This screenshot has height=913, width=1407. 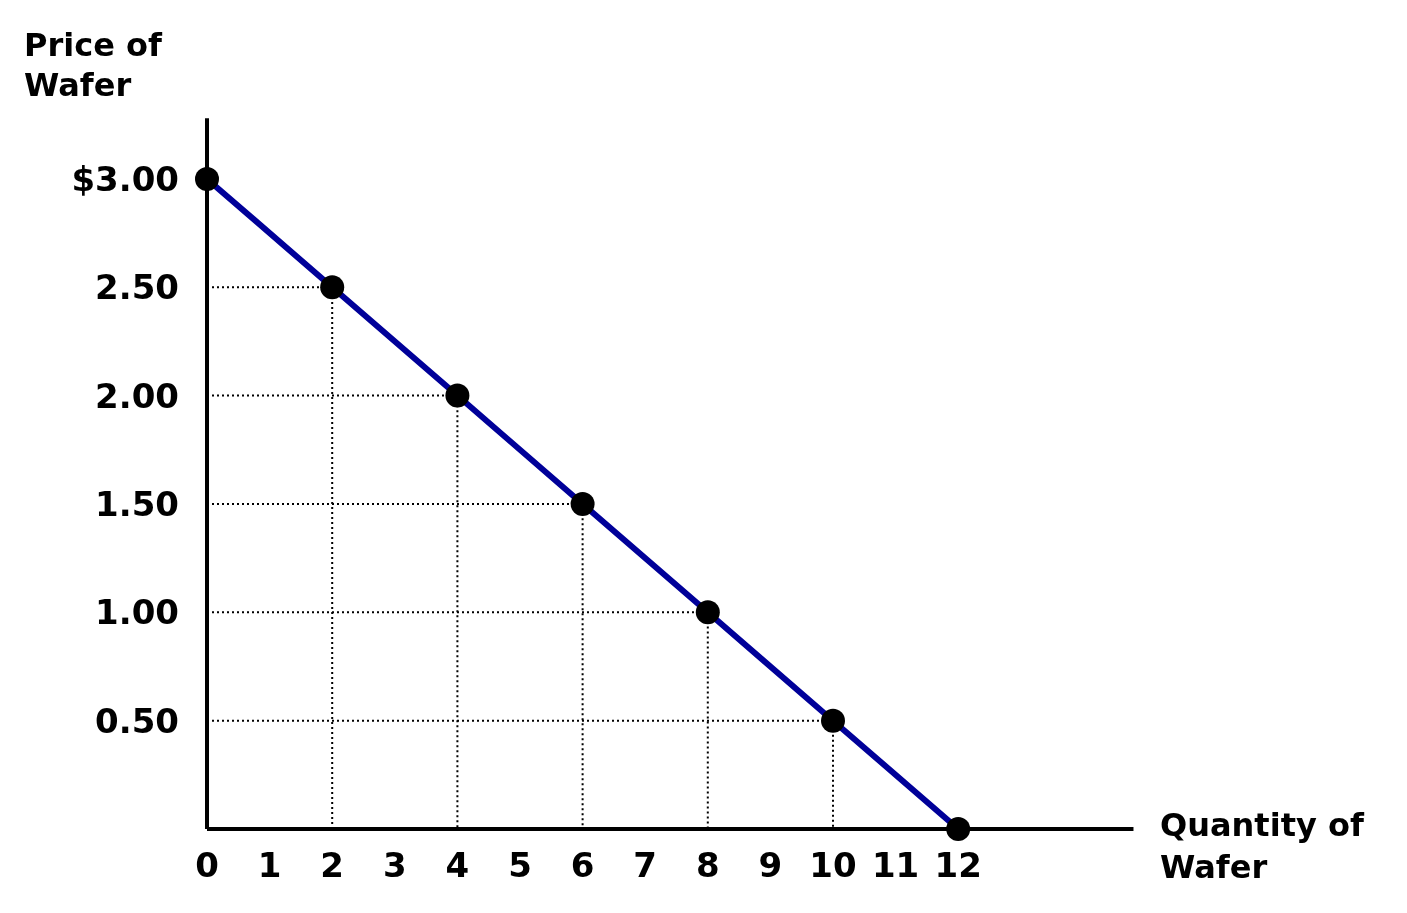 I want to click on y-tick-label: 2.00, so click(x=137, y=395).